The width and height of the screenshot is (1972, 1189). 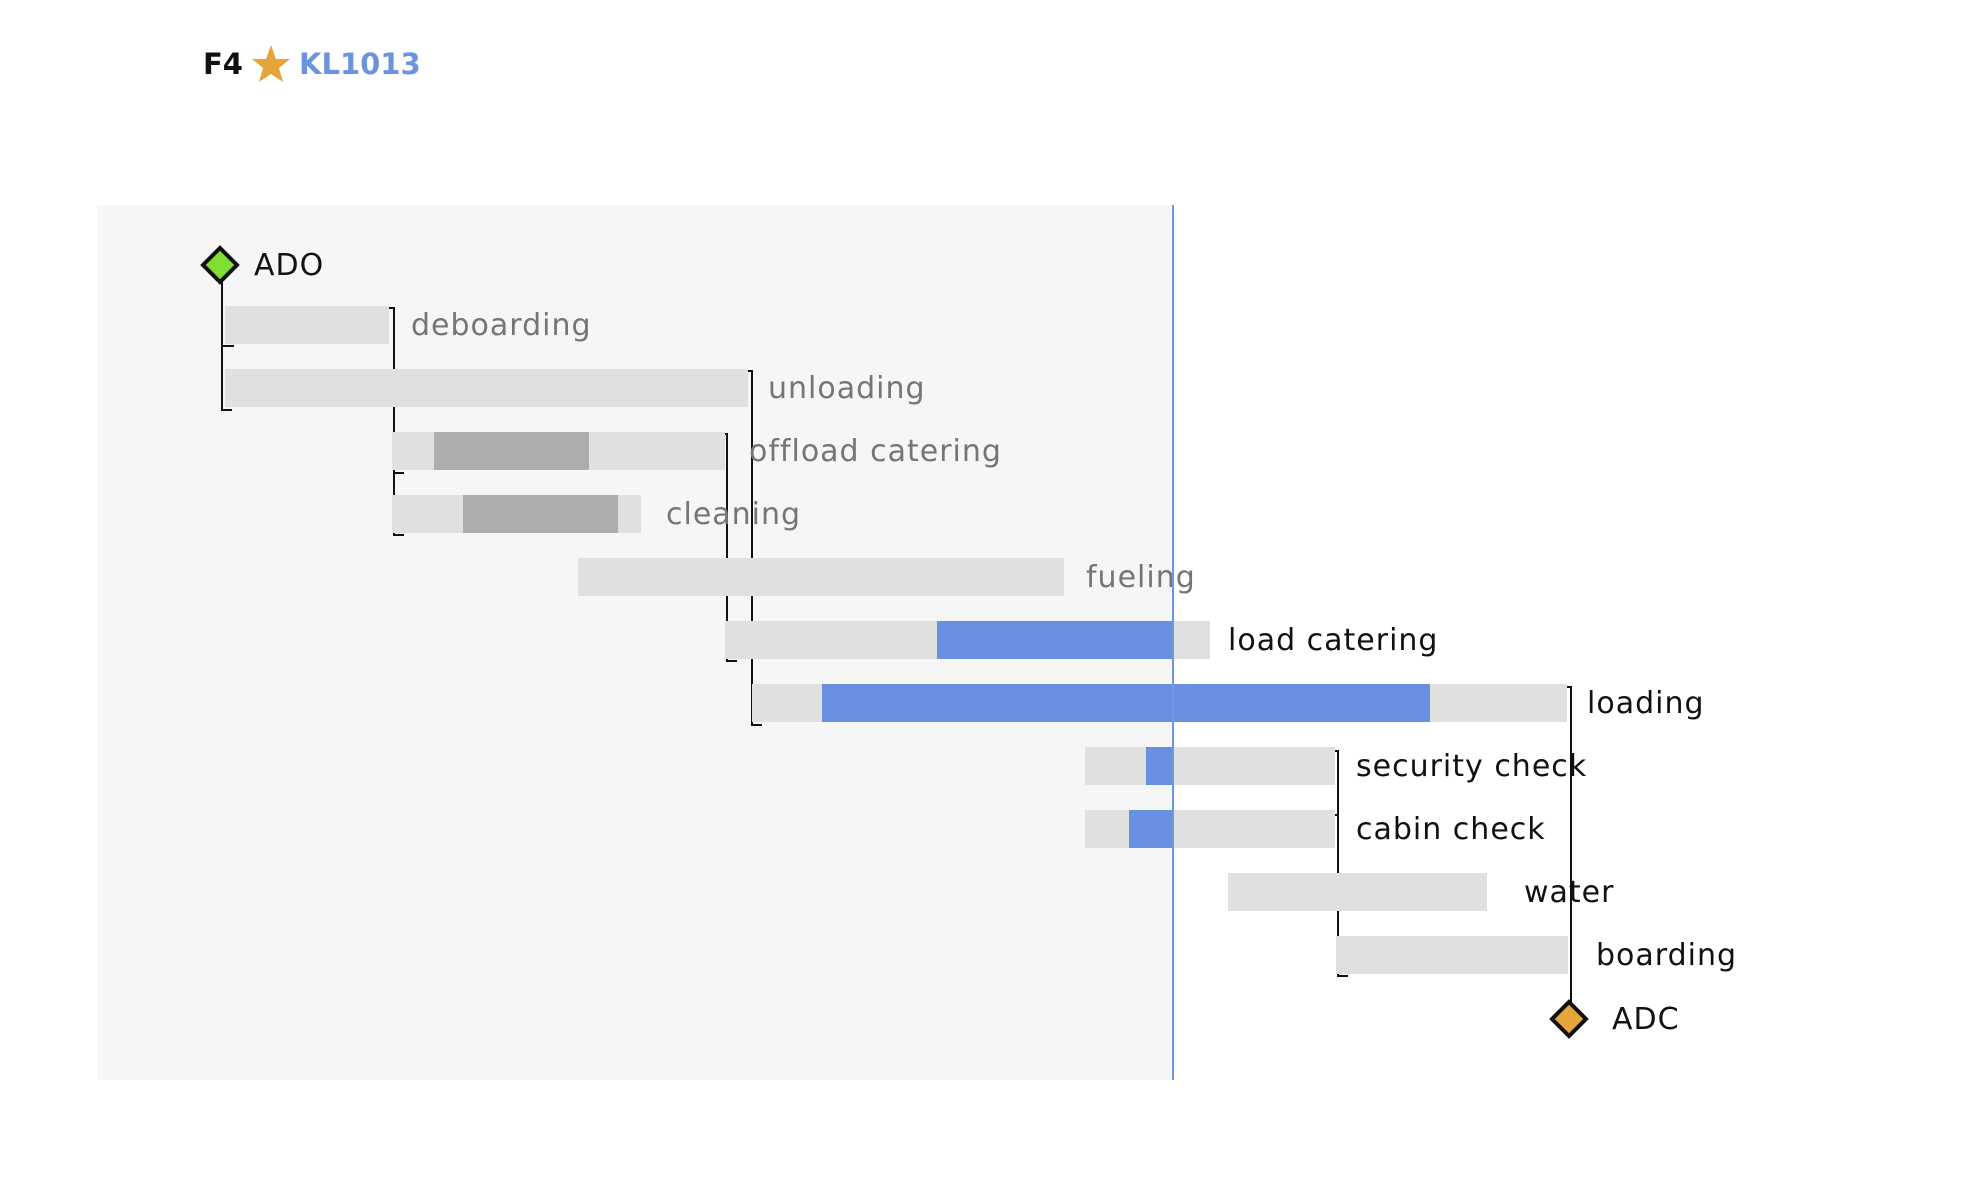 What do you see at coordinates (733, 514) in the screenshot?
I see `task-label-cleaning: cleaning` at bounding box center [733, 514].